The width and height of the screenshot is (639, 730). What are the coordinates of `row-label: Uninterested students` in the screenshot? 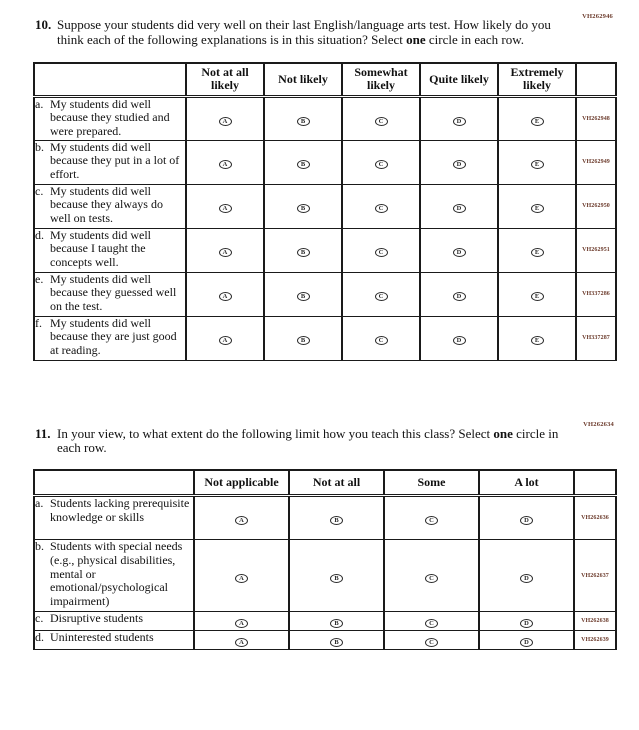 It's located at (102, 637).